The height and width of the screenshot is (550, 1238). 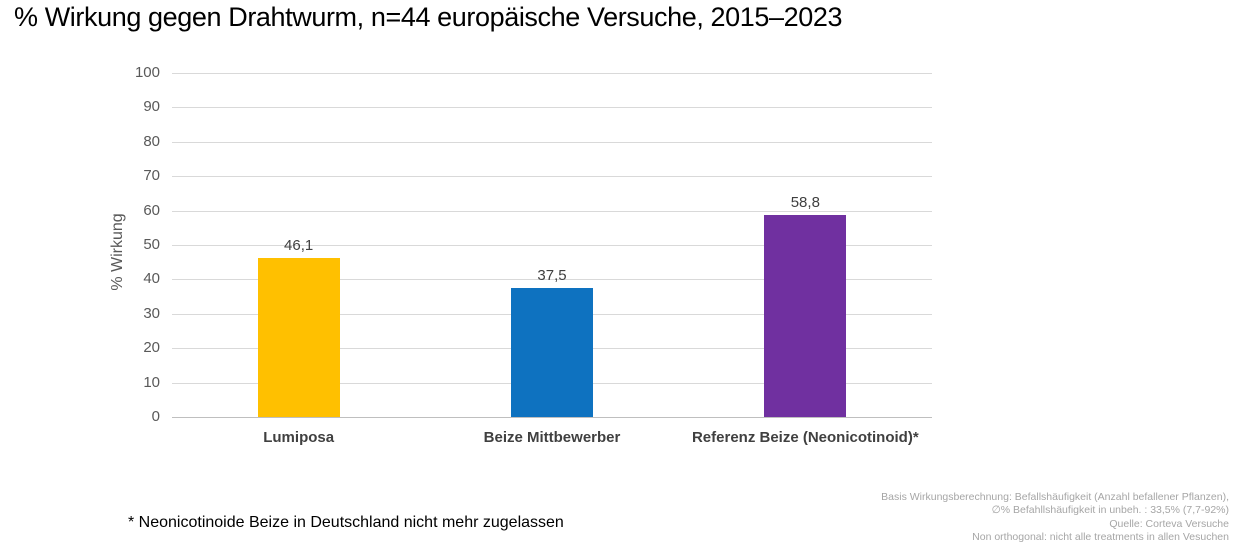 What do you see at coordinates (151, 382) in the screenshot?
I see `y-tick-label: 10` at bounding box center [151, 382].